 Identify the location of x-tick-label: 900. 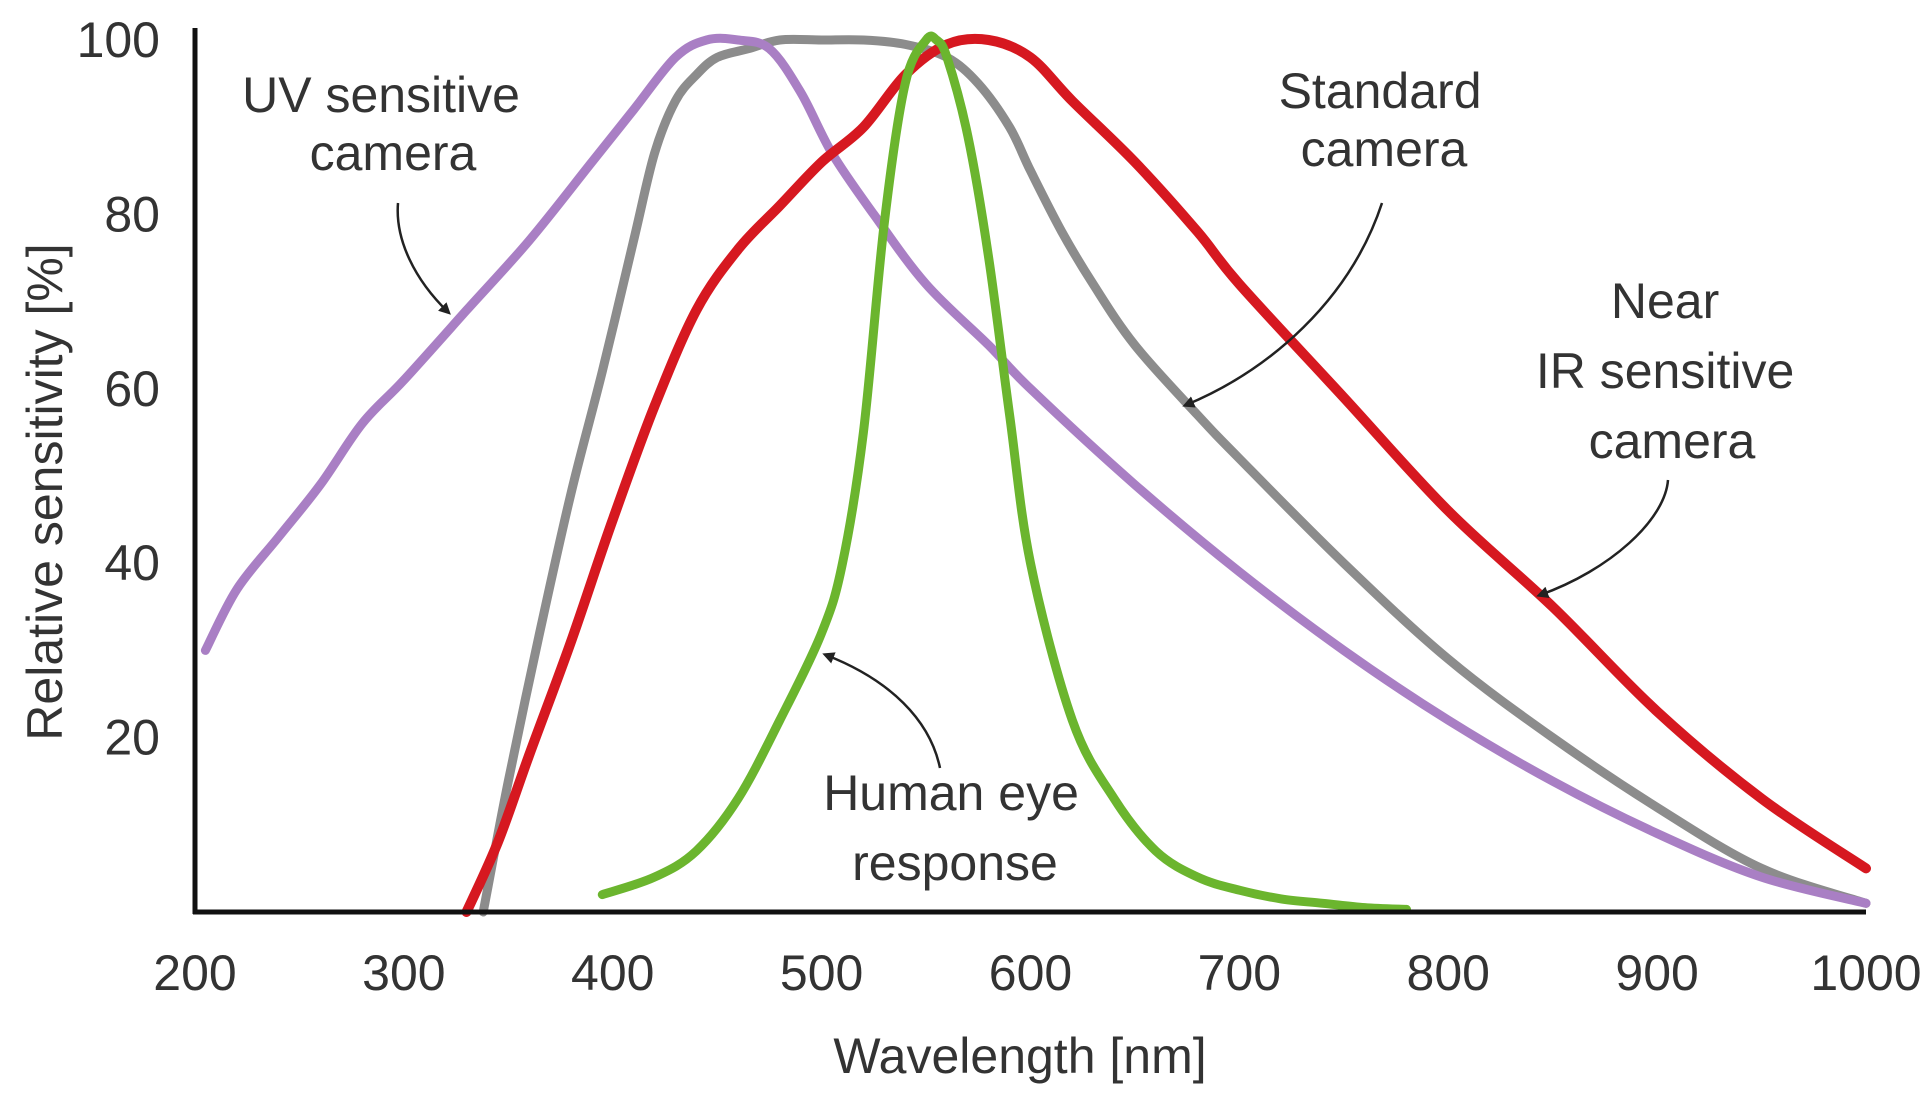
(1656, 973).